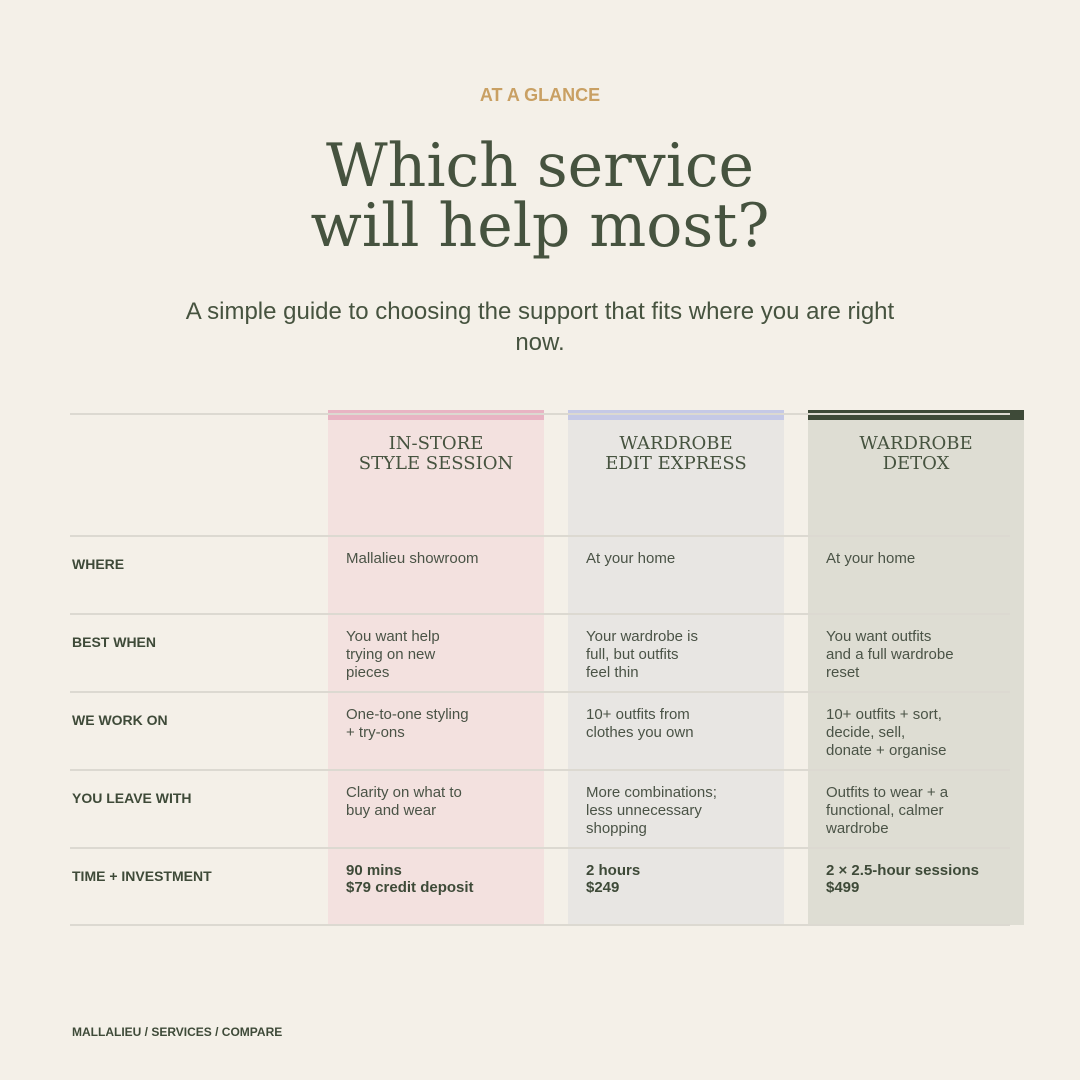  Describe the element at coordinates (540, 95) in the screenshot. I see `eyebrow: AT A GLANCE` at that location.